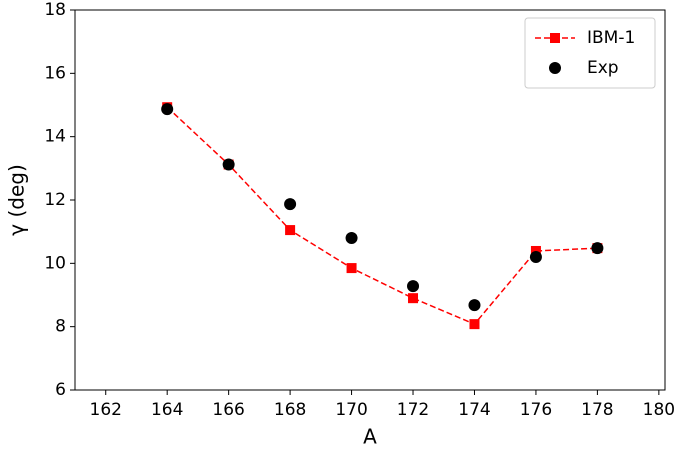 This screenshot has width=685, height=450. Describe the element at coordinates (597, 410) in the screenshot. I see `x-tick-label: 178` at that location.